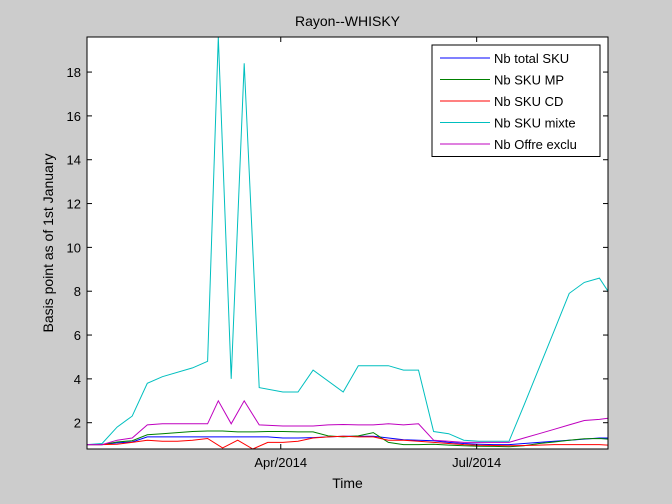 This screenshot has width=672, height=504. Describe the element at coordinates (347, 422) in the screenshot. I see `series-line-nb-offre-exclu` at that location.